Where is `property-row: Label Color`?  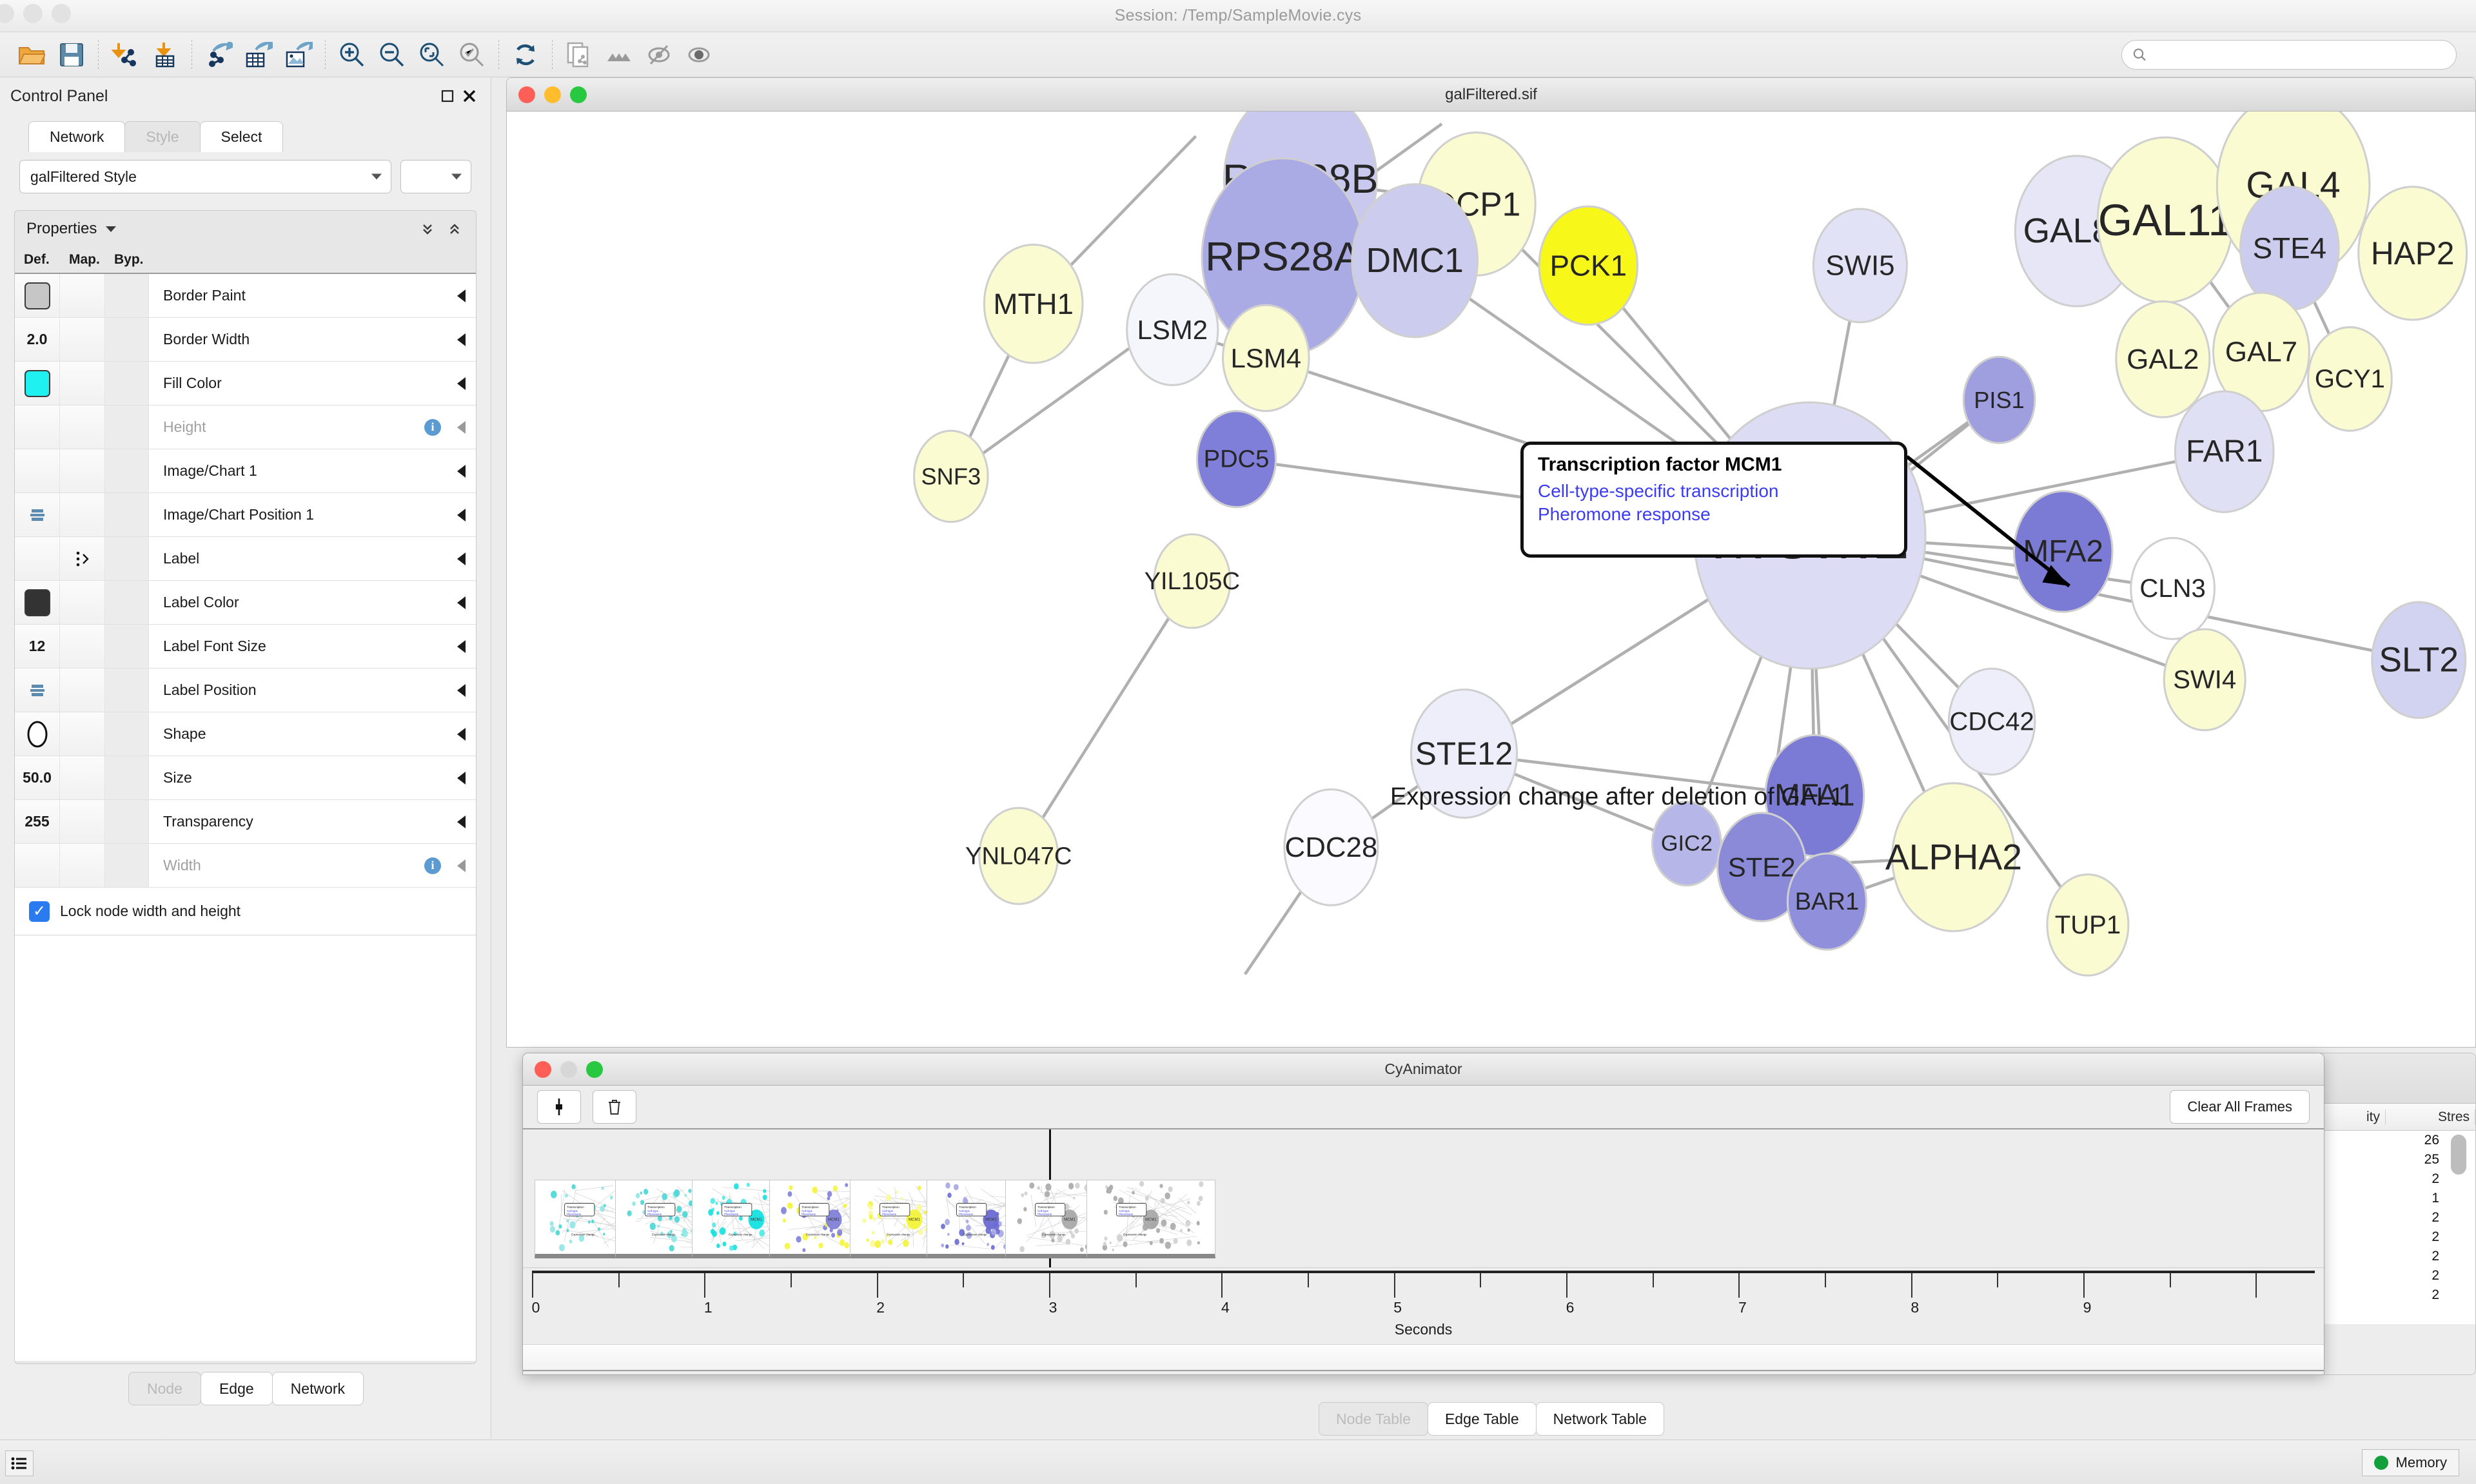 property-row: Label Color is located at coordinates (245, 603).